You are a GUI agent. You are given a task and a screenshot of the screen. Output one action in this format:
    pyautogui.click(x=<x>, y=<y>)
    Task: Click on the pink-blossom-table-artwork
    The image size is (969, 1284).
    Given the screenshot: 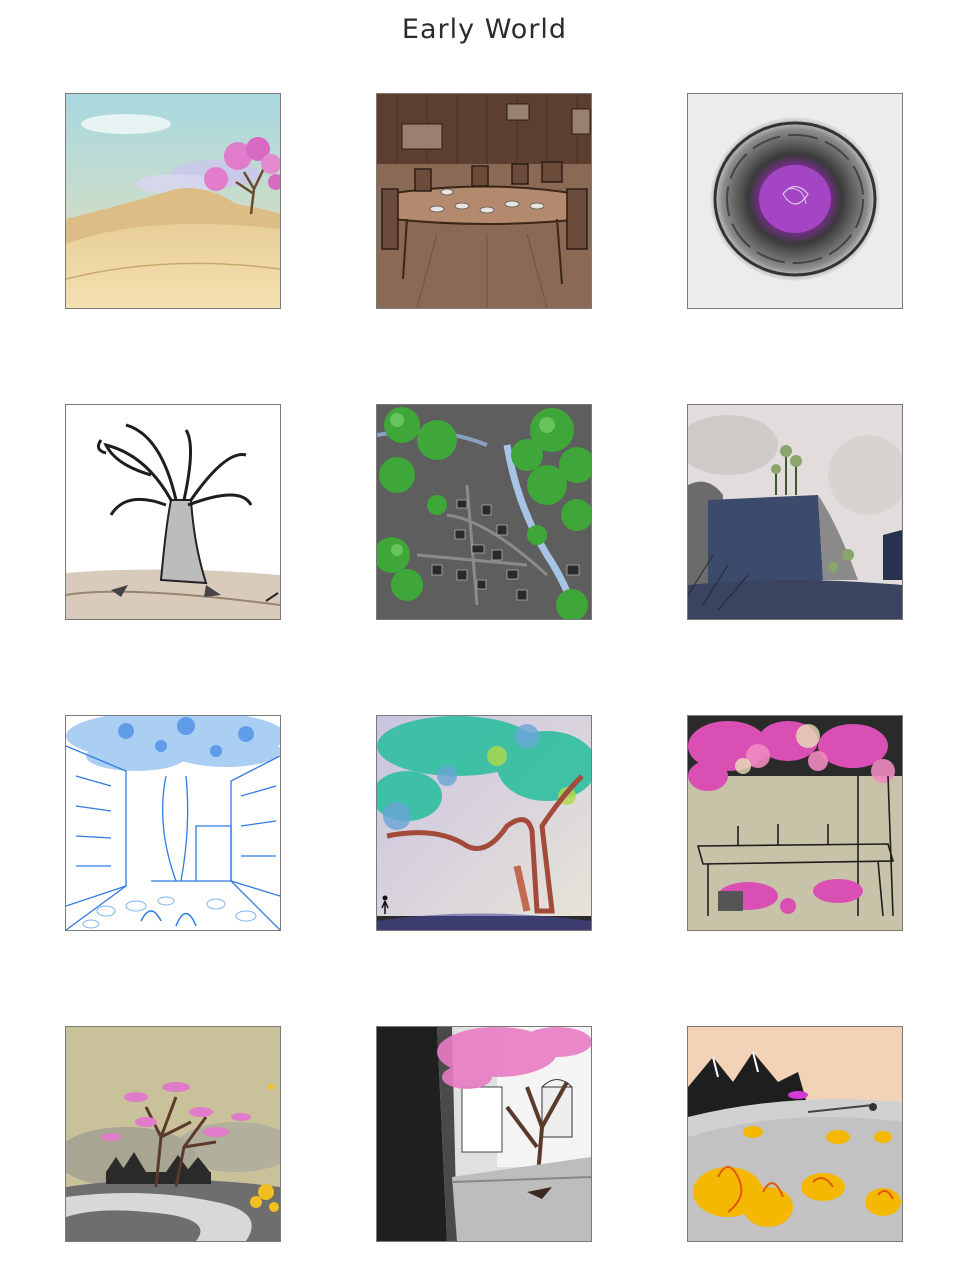 What is the action you would take?
    pyautogui.click(x=795, y=823)
    